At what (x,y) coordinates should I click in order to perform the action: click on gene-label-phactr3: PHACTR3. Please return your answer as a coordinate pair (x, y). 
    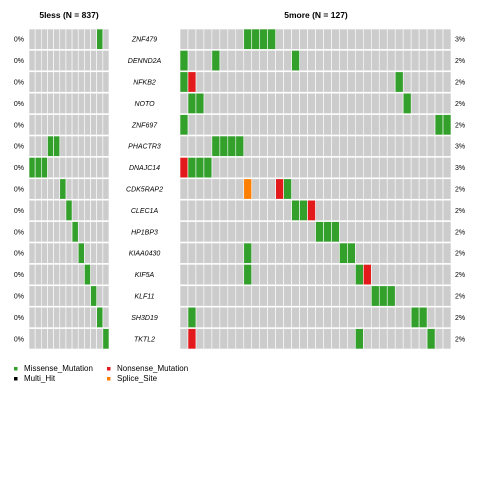
    Looking at the image, I should click on (144, 147).